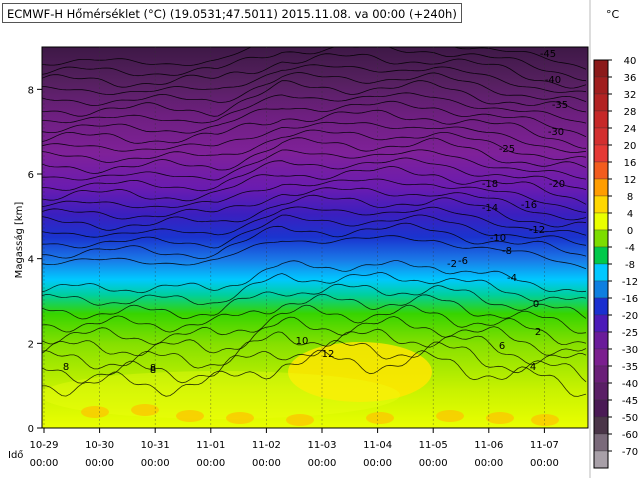 The width and height of the screenshot is (639, 478). What do you see at coordinates (15, 455) in the screenshot?
I see `x-axis-label: Idő` at bounding box center [15, 455].